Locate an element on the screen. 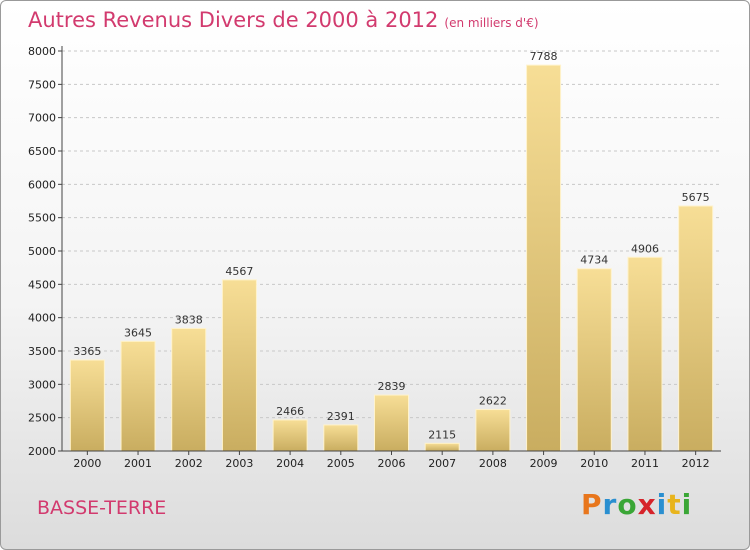 This screenshot has width=750, height=550. proxiti-logo: Proxiti is located at coordinates (636, 504).